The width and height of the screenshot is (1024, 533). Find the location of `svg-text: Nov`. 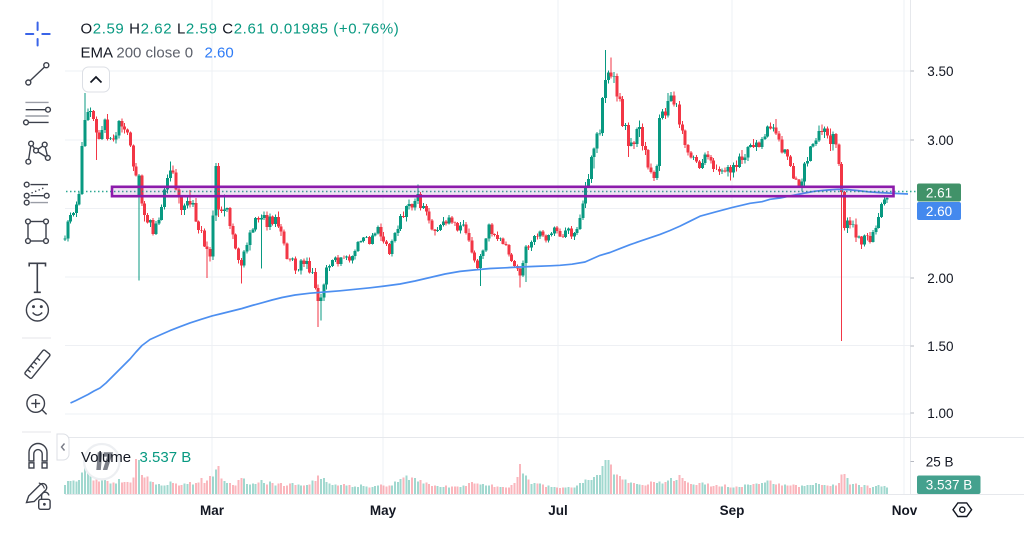

svg-text: Nov is located at coordinates (905, 510).